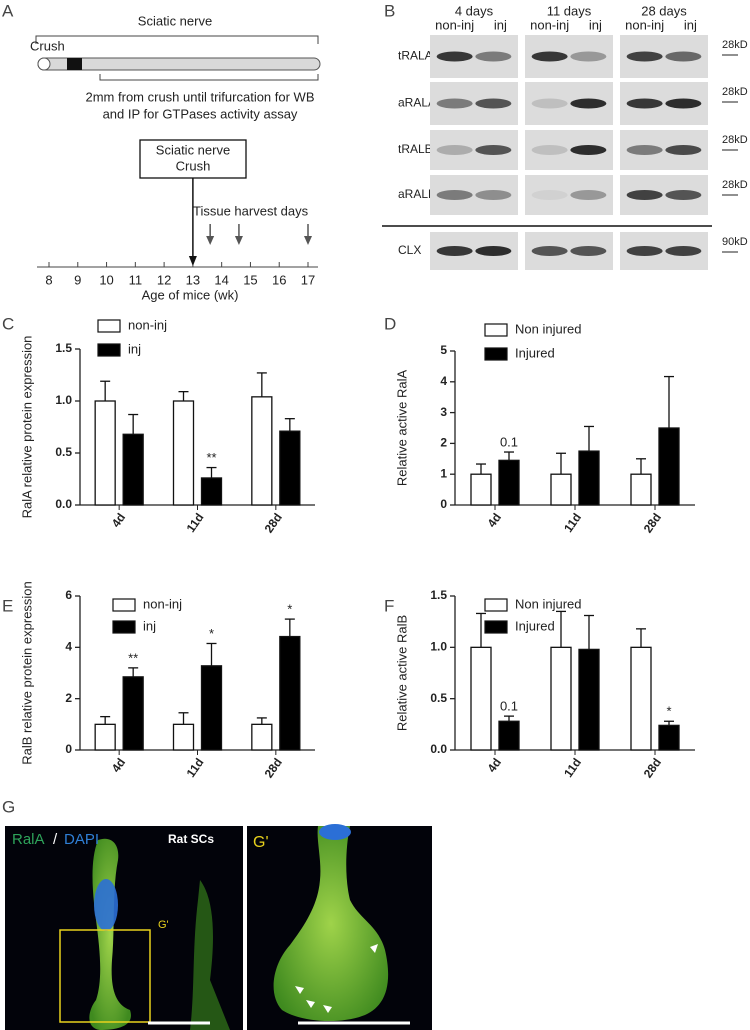 Image resolution: width=750 pixels, height=1030 pixels. What do you see at coordinates (81, 839) in the screenshot?
I see `stain-label: DAPI` at bounding box center [81, 839].